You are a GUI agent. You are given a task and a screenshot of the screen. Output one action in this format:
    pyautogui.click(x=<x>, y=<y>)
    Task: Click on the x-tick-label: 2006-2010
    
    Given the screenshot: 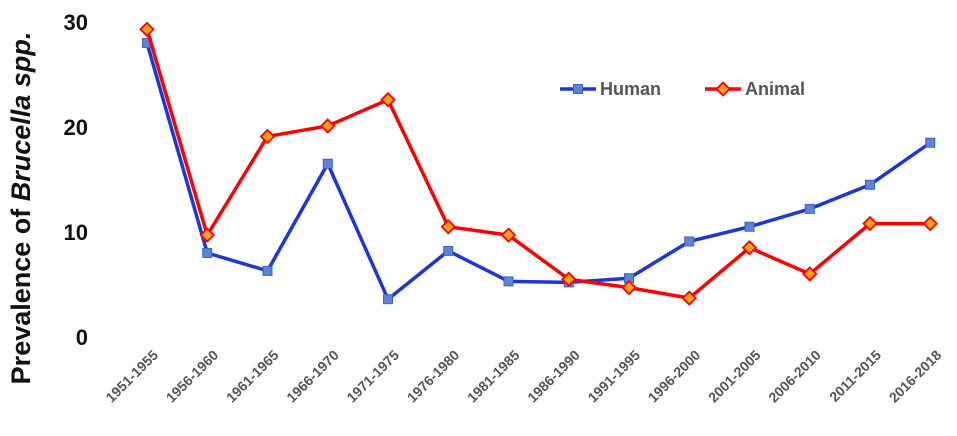 What is the action you would take?
    pyautogui.click(x=794, y=376)
    